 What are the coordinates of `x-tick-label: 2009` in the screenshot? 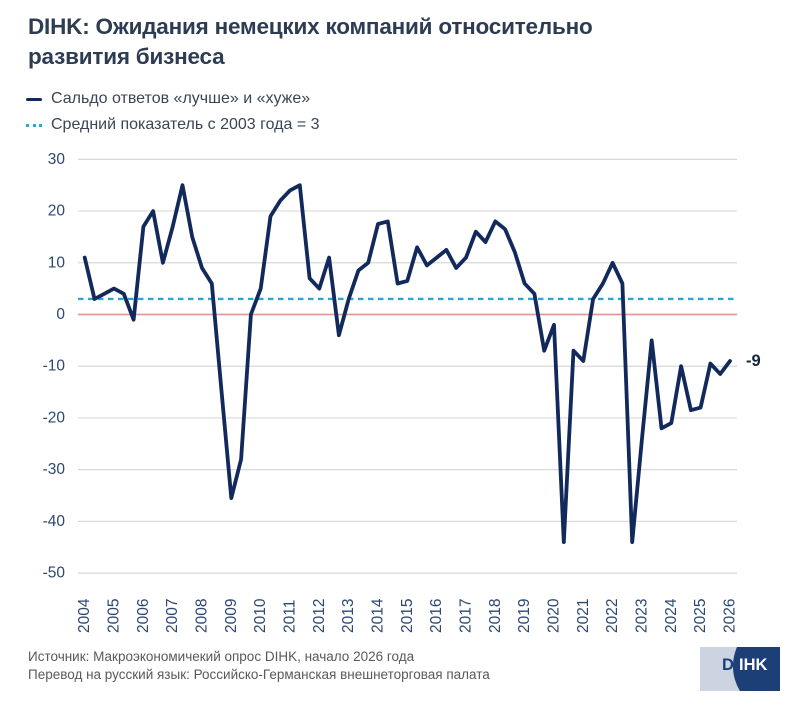 It's located at (231, 616).